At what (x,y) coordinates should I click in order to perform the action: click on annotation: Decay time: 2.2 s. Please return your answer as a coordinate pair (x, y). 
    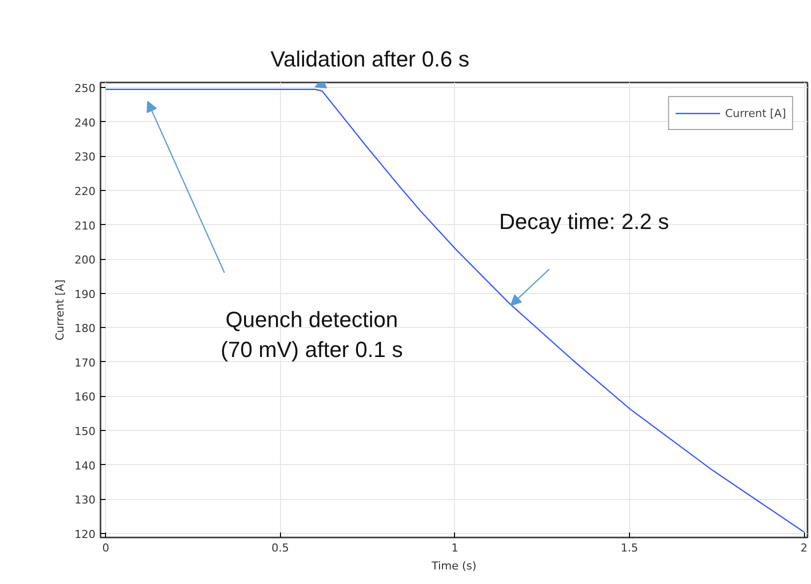
    Looking at the image, I should click on (584, 221).